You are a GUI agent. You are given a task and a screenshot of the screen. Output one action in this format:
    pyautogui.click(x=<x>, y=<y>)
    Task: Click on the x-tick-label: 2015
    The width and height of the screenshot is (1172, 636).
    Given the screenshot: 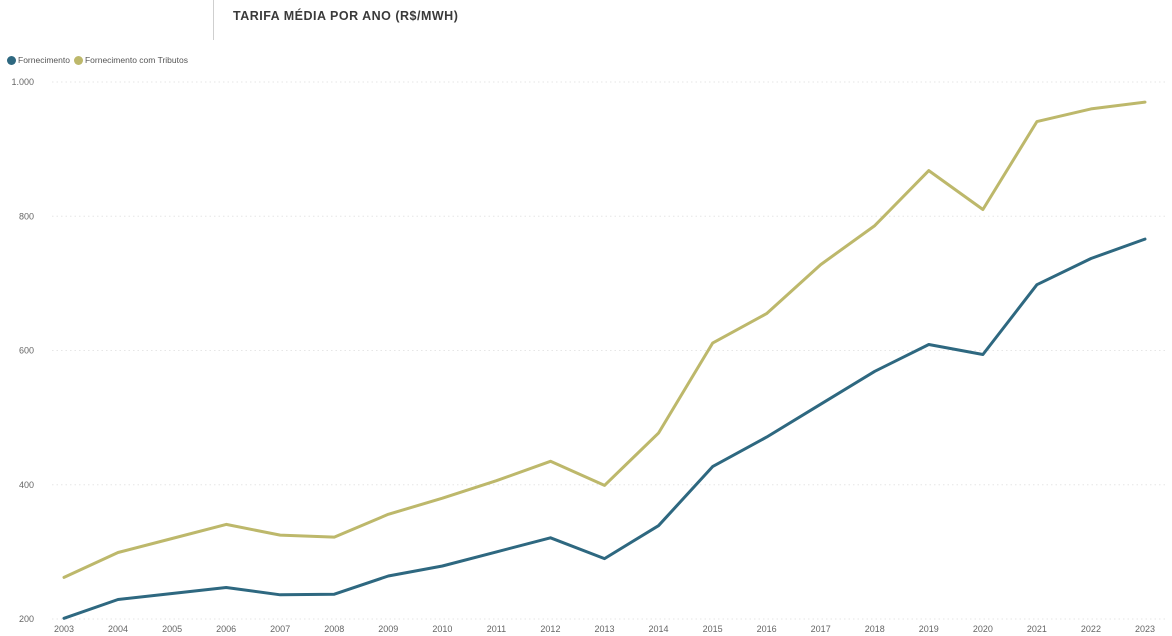 What is the action you would take?
    pyautogui.click(x=713, y=629)
    